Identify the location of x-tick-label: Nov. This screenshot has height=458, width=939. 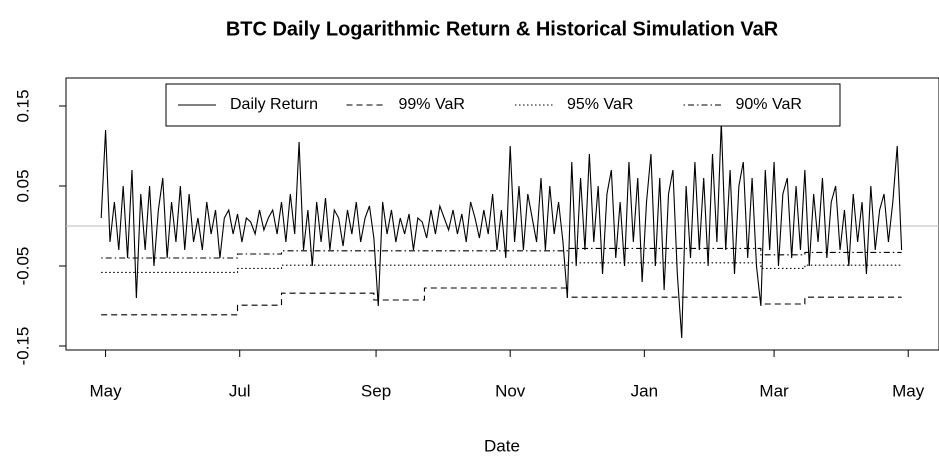
(510, 390).